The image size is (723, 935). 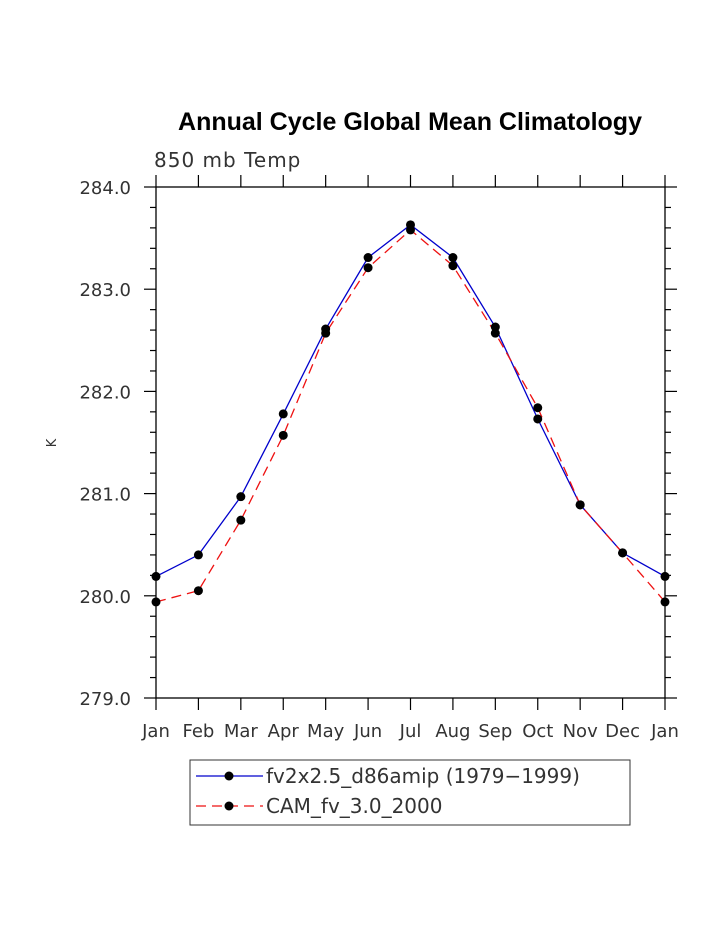 I want to click on legend-box, so click(x=410, y=792).